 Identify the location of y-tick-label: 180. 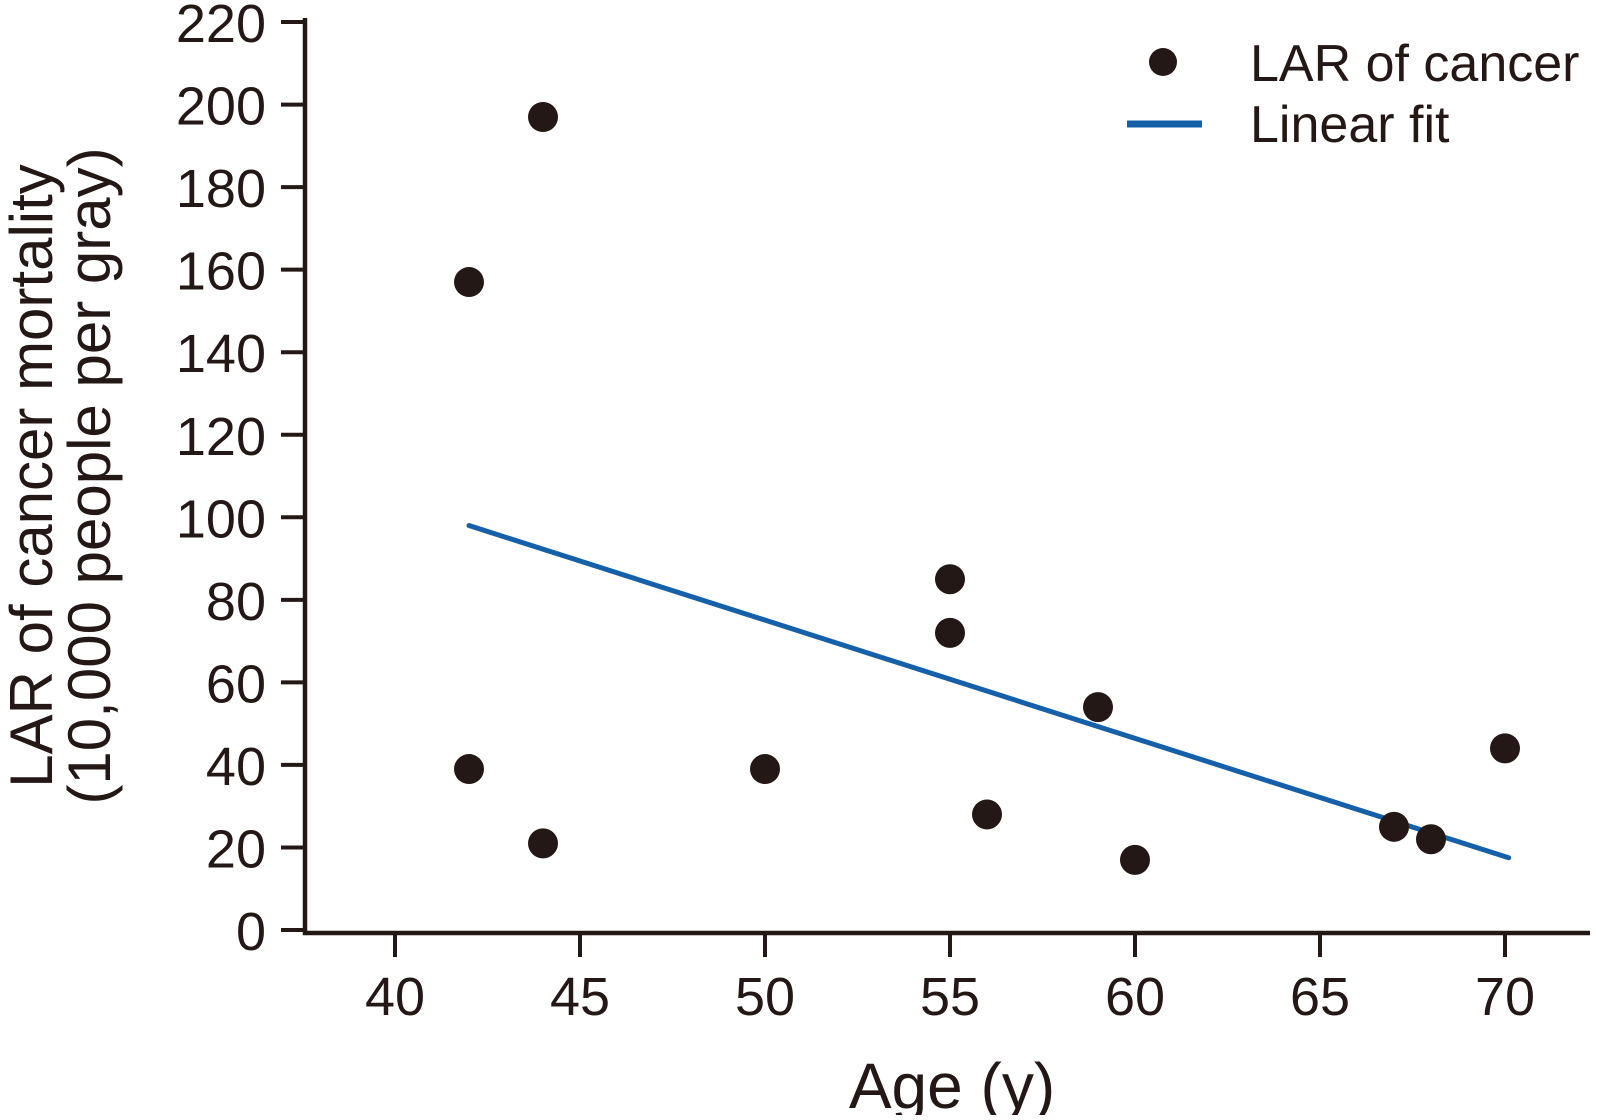
(221, 189).